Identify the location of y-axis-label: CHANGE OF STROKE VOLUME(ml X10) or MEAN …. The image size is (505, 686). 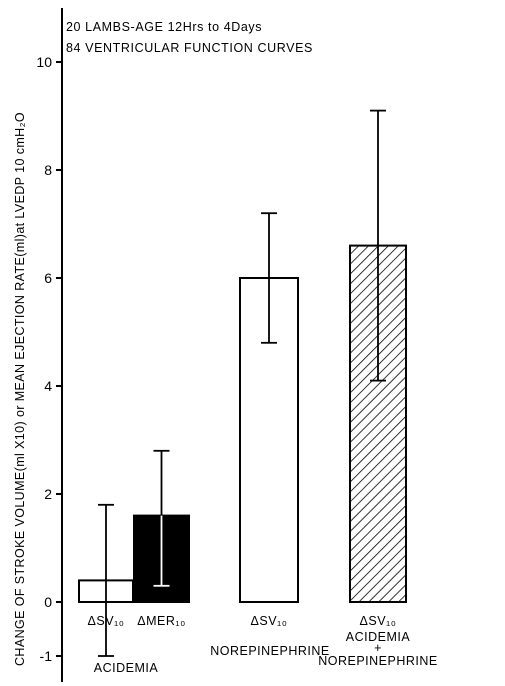
(20, 389).